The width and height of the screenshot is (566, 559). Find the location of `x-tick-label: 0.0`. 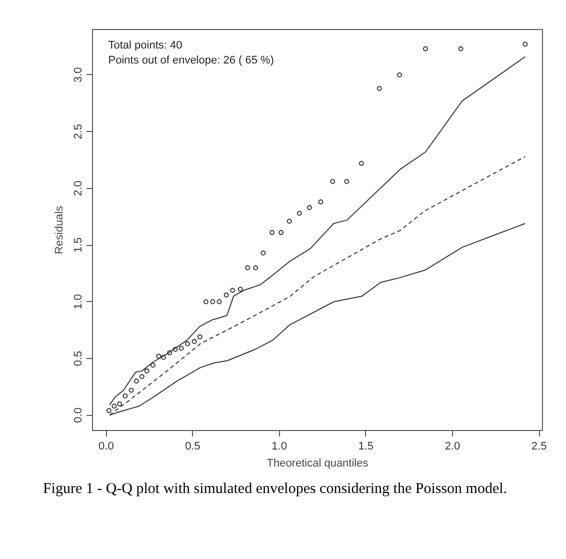

x-tick-label: 0.0 is located at coordinates (106, 446).